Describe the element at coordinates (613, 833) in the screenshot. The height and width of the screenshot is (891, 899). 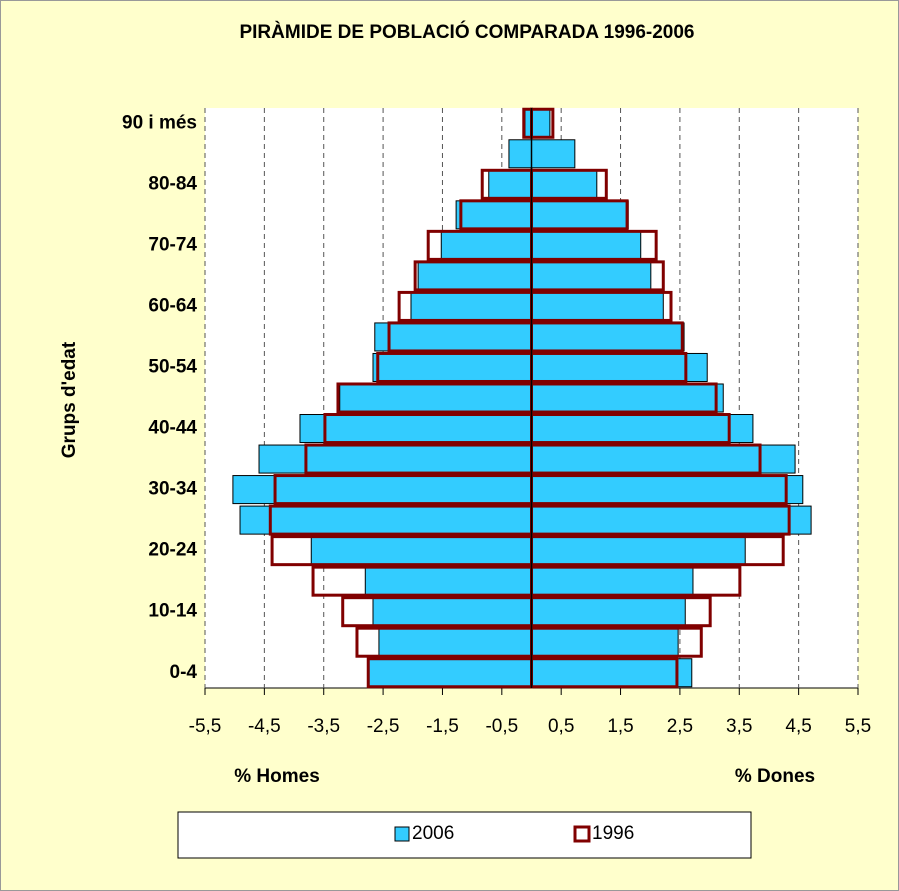
I see `legend-label: 1996` at that location.